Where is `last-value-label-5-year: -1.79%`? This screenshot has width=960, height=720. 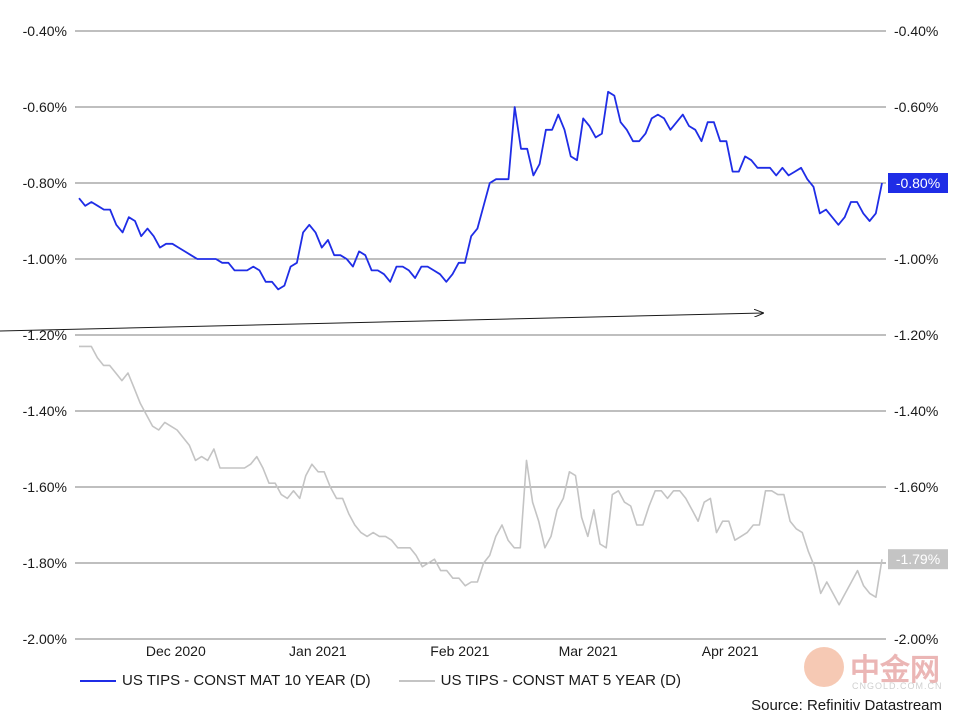 last-value-label-5-year: -1.79% is located at coordinates (918, 559).